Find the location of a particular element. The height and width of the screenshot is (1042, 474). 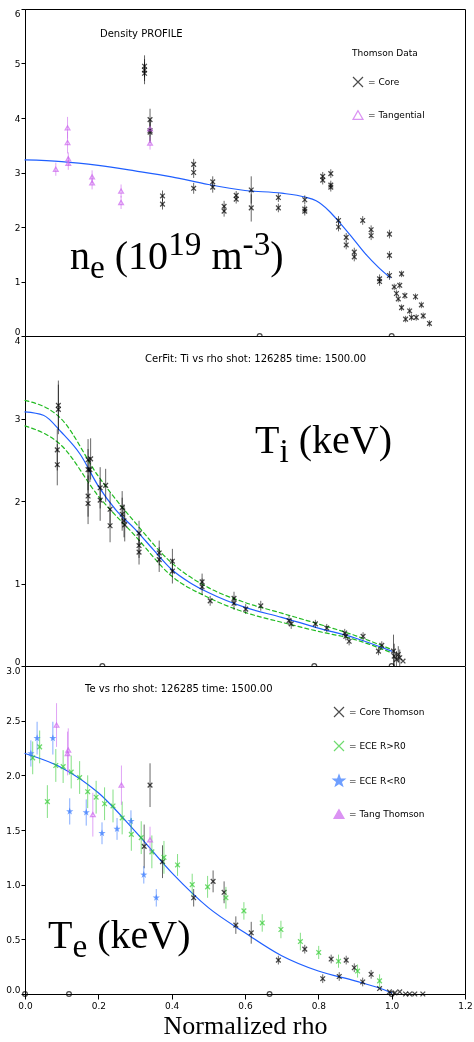

legend-label: = ECE R>R0 is located at coordinates (377, 746).